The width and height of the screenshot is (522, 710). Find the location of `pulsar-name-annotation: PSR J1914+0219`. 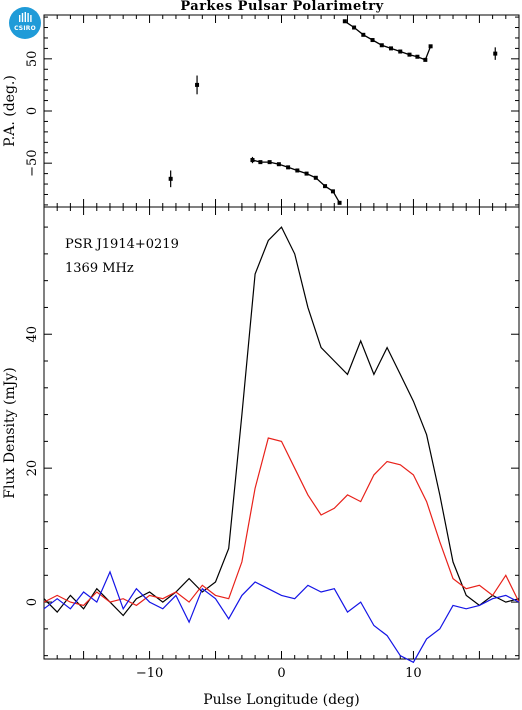

pulsar-name-annotation: PSR J1914+0219 is located at coordinates (122, 244).